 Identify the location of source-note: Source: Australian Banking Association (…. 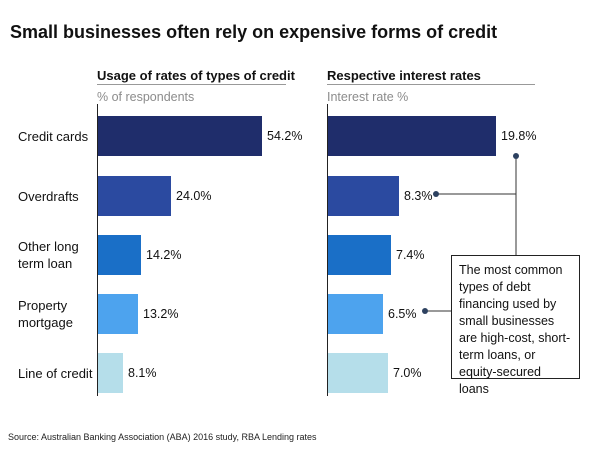
(162, 437).